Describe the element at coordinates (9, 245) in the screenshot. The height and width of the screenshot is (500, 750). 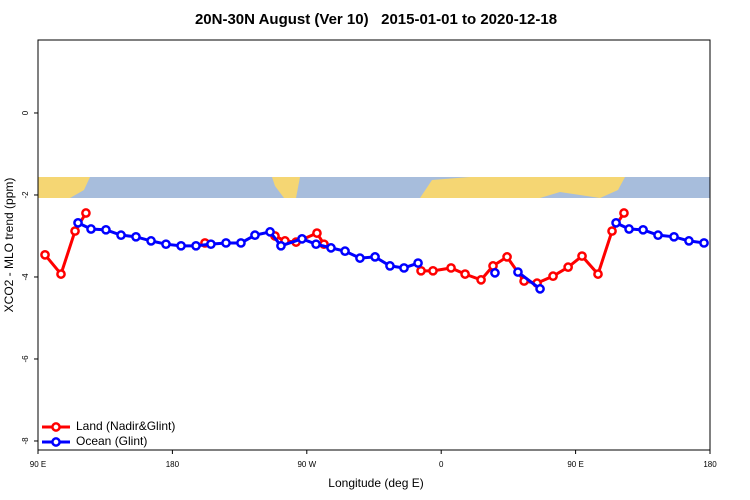
I see `y-axis-label: XCO2 - MLO trend (ppm)` at that location.